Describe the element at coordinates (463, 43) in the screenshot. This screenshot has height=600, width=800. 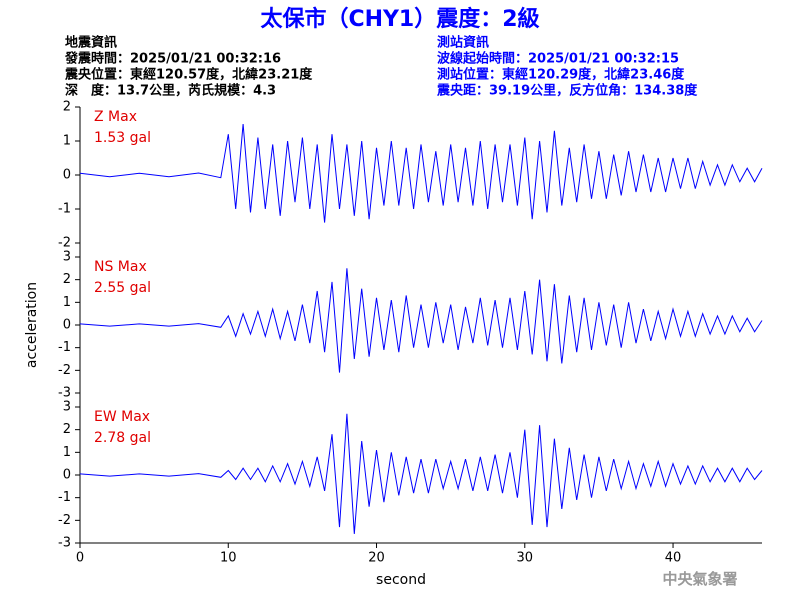
I see `info-line: 測站資訊` at that location.